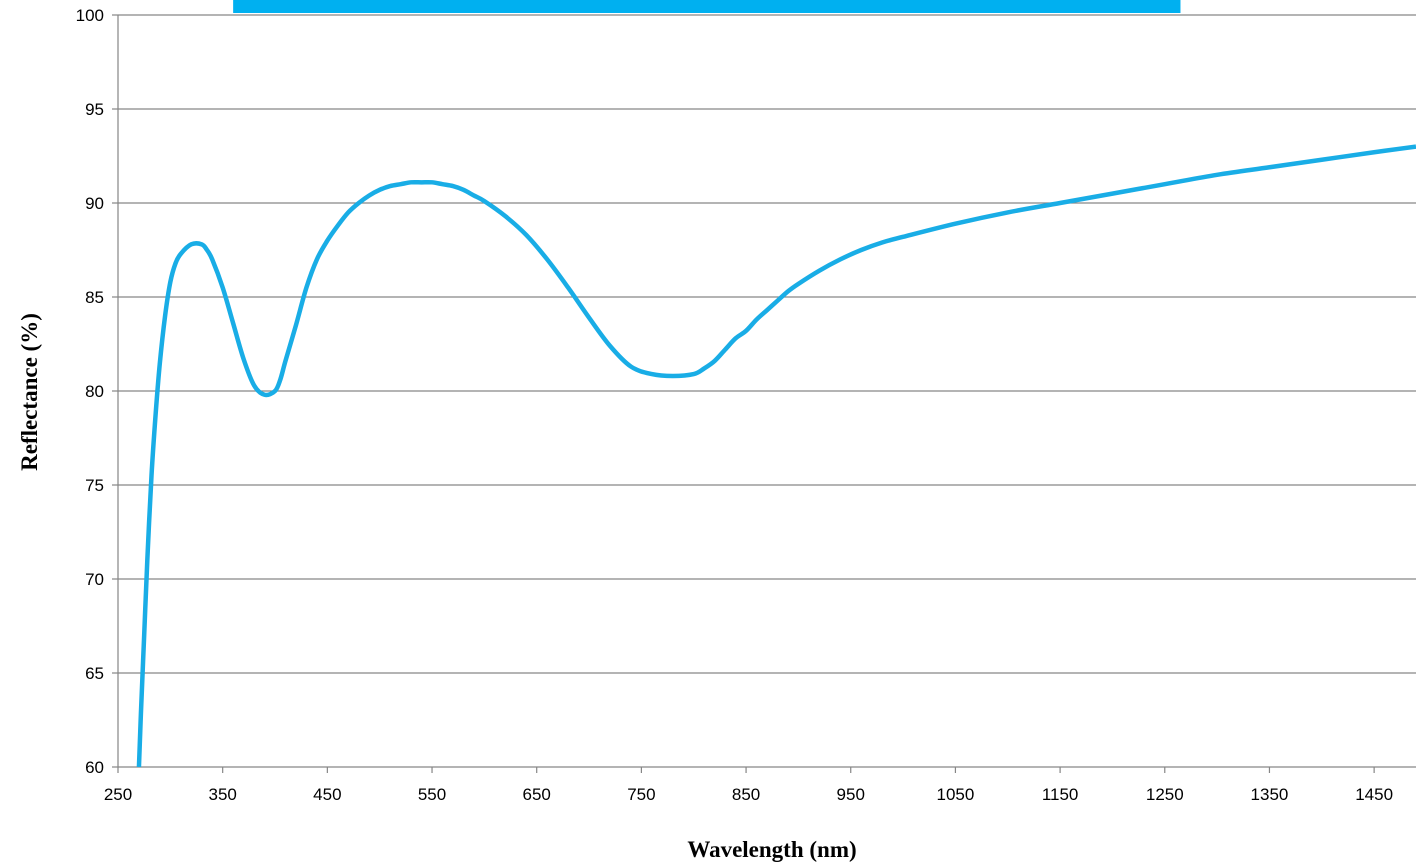  What do you see at coordinates (222, 794) in the screenshot?
I see `x-tick-label: 350` at bounding box center [222, 794].